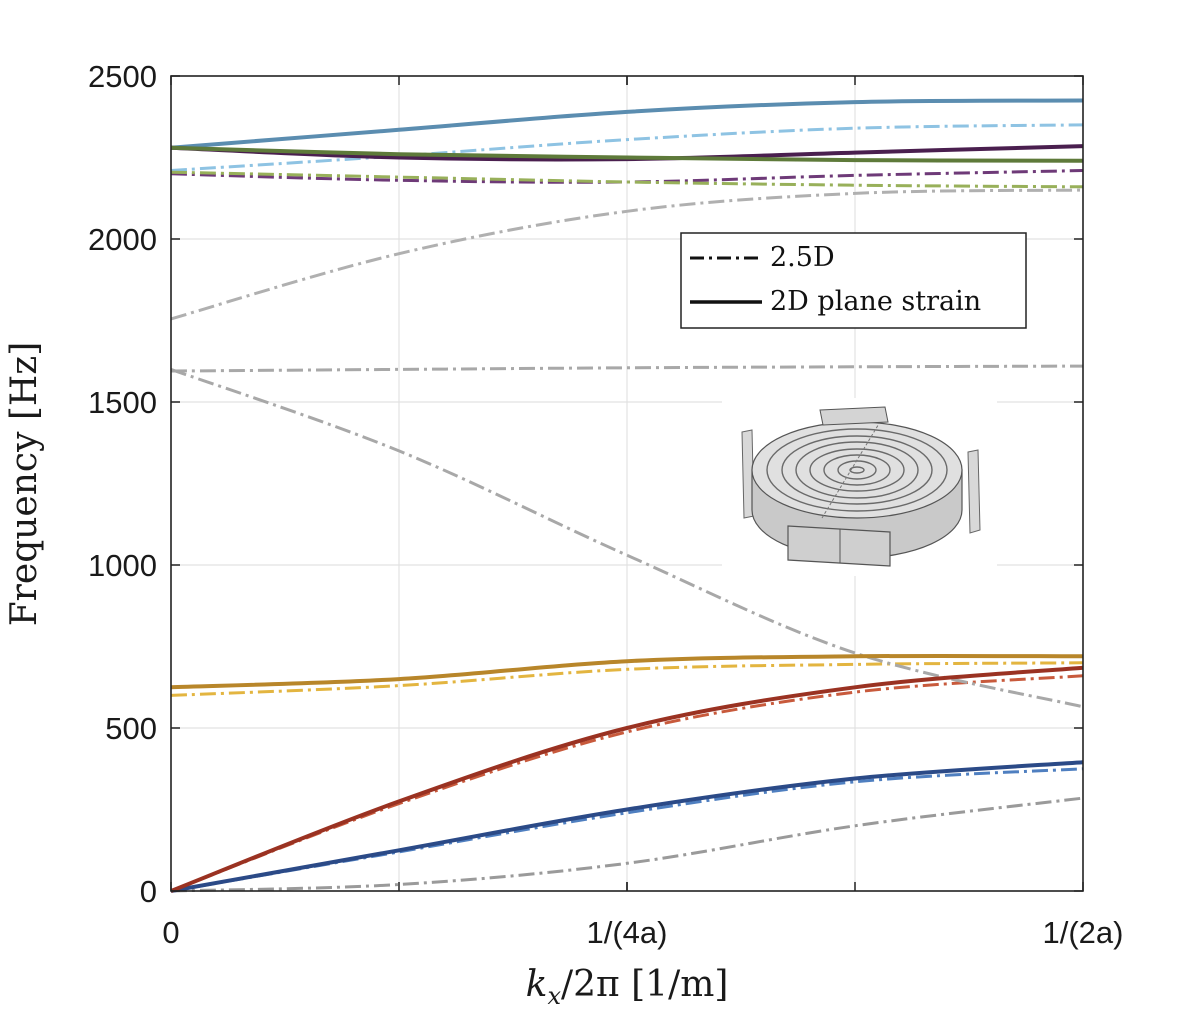 The width and height of the screenshot is (1196, 1013). Describe the element at coordinates (802, 257) in the screenshot. I see `legend-label-2-5d: 2.5D` at that location.